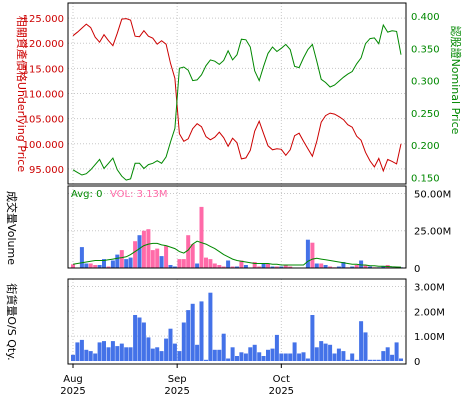  What do you see at coordinates (425, 82) in the screenshot?
I see `nominal-tick-label: 0.300` at bounding box center [425, 82].